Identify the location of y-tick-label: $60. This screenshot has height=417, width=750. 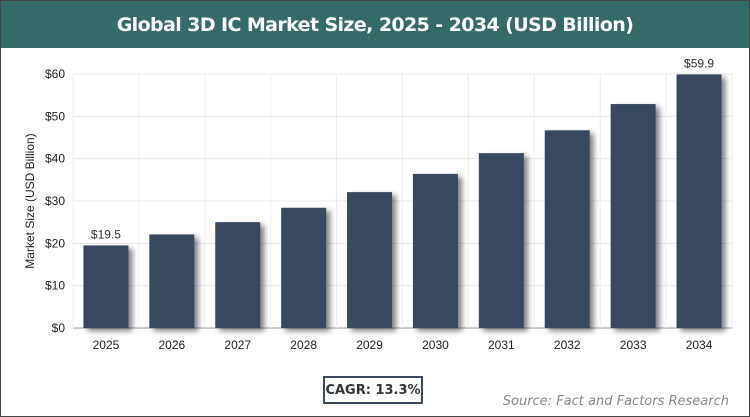
(55, 74).